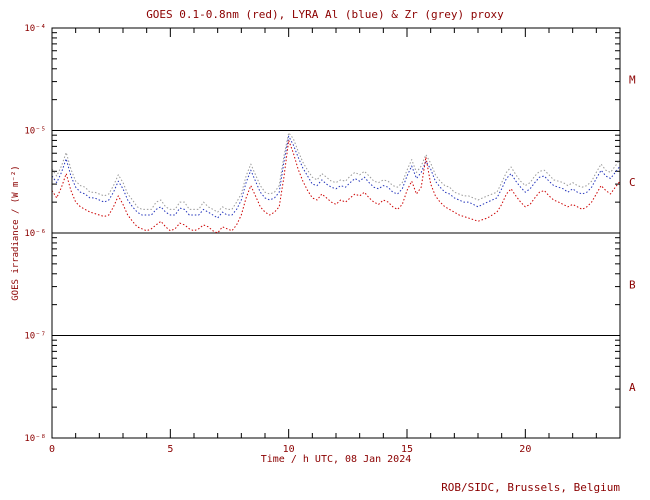 The width and height of the screenshot is (650, 500). I want to click on y-tick-label: 10⁻⁸, so click(35, 439).